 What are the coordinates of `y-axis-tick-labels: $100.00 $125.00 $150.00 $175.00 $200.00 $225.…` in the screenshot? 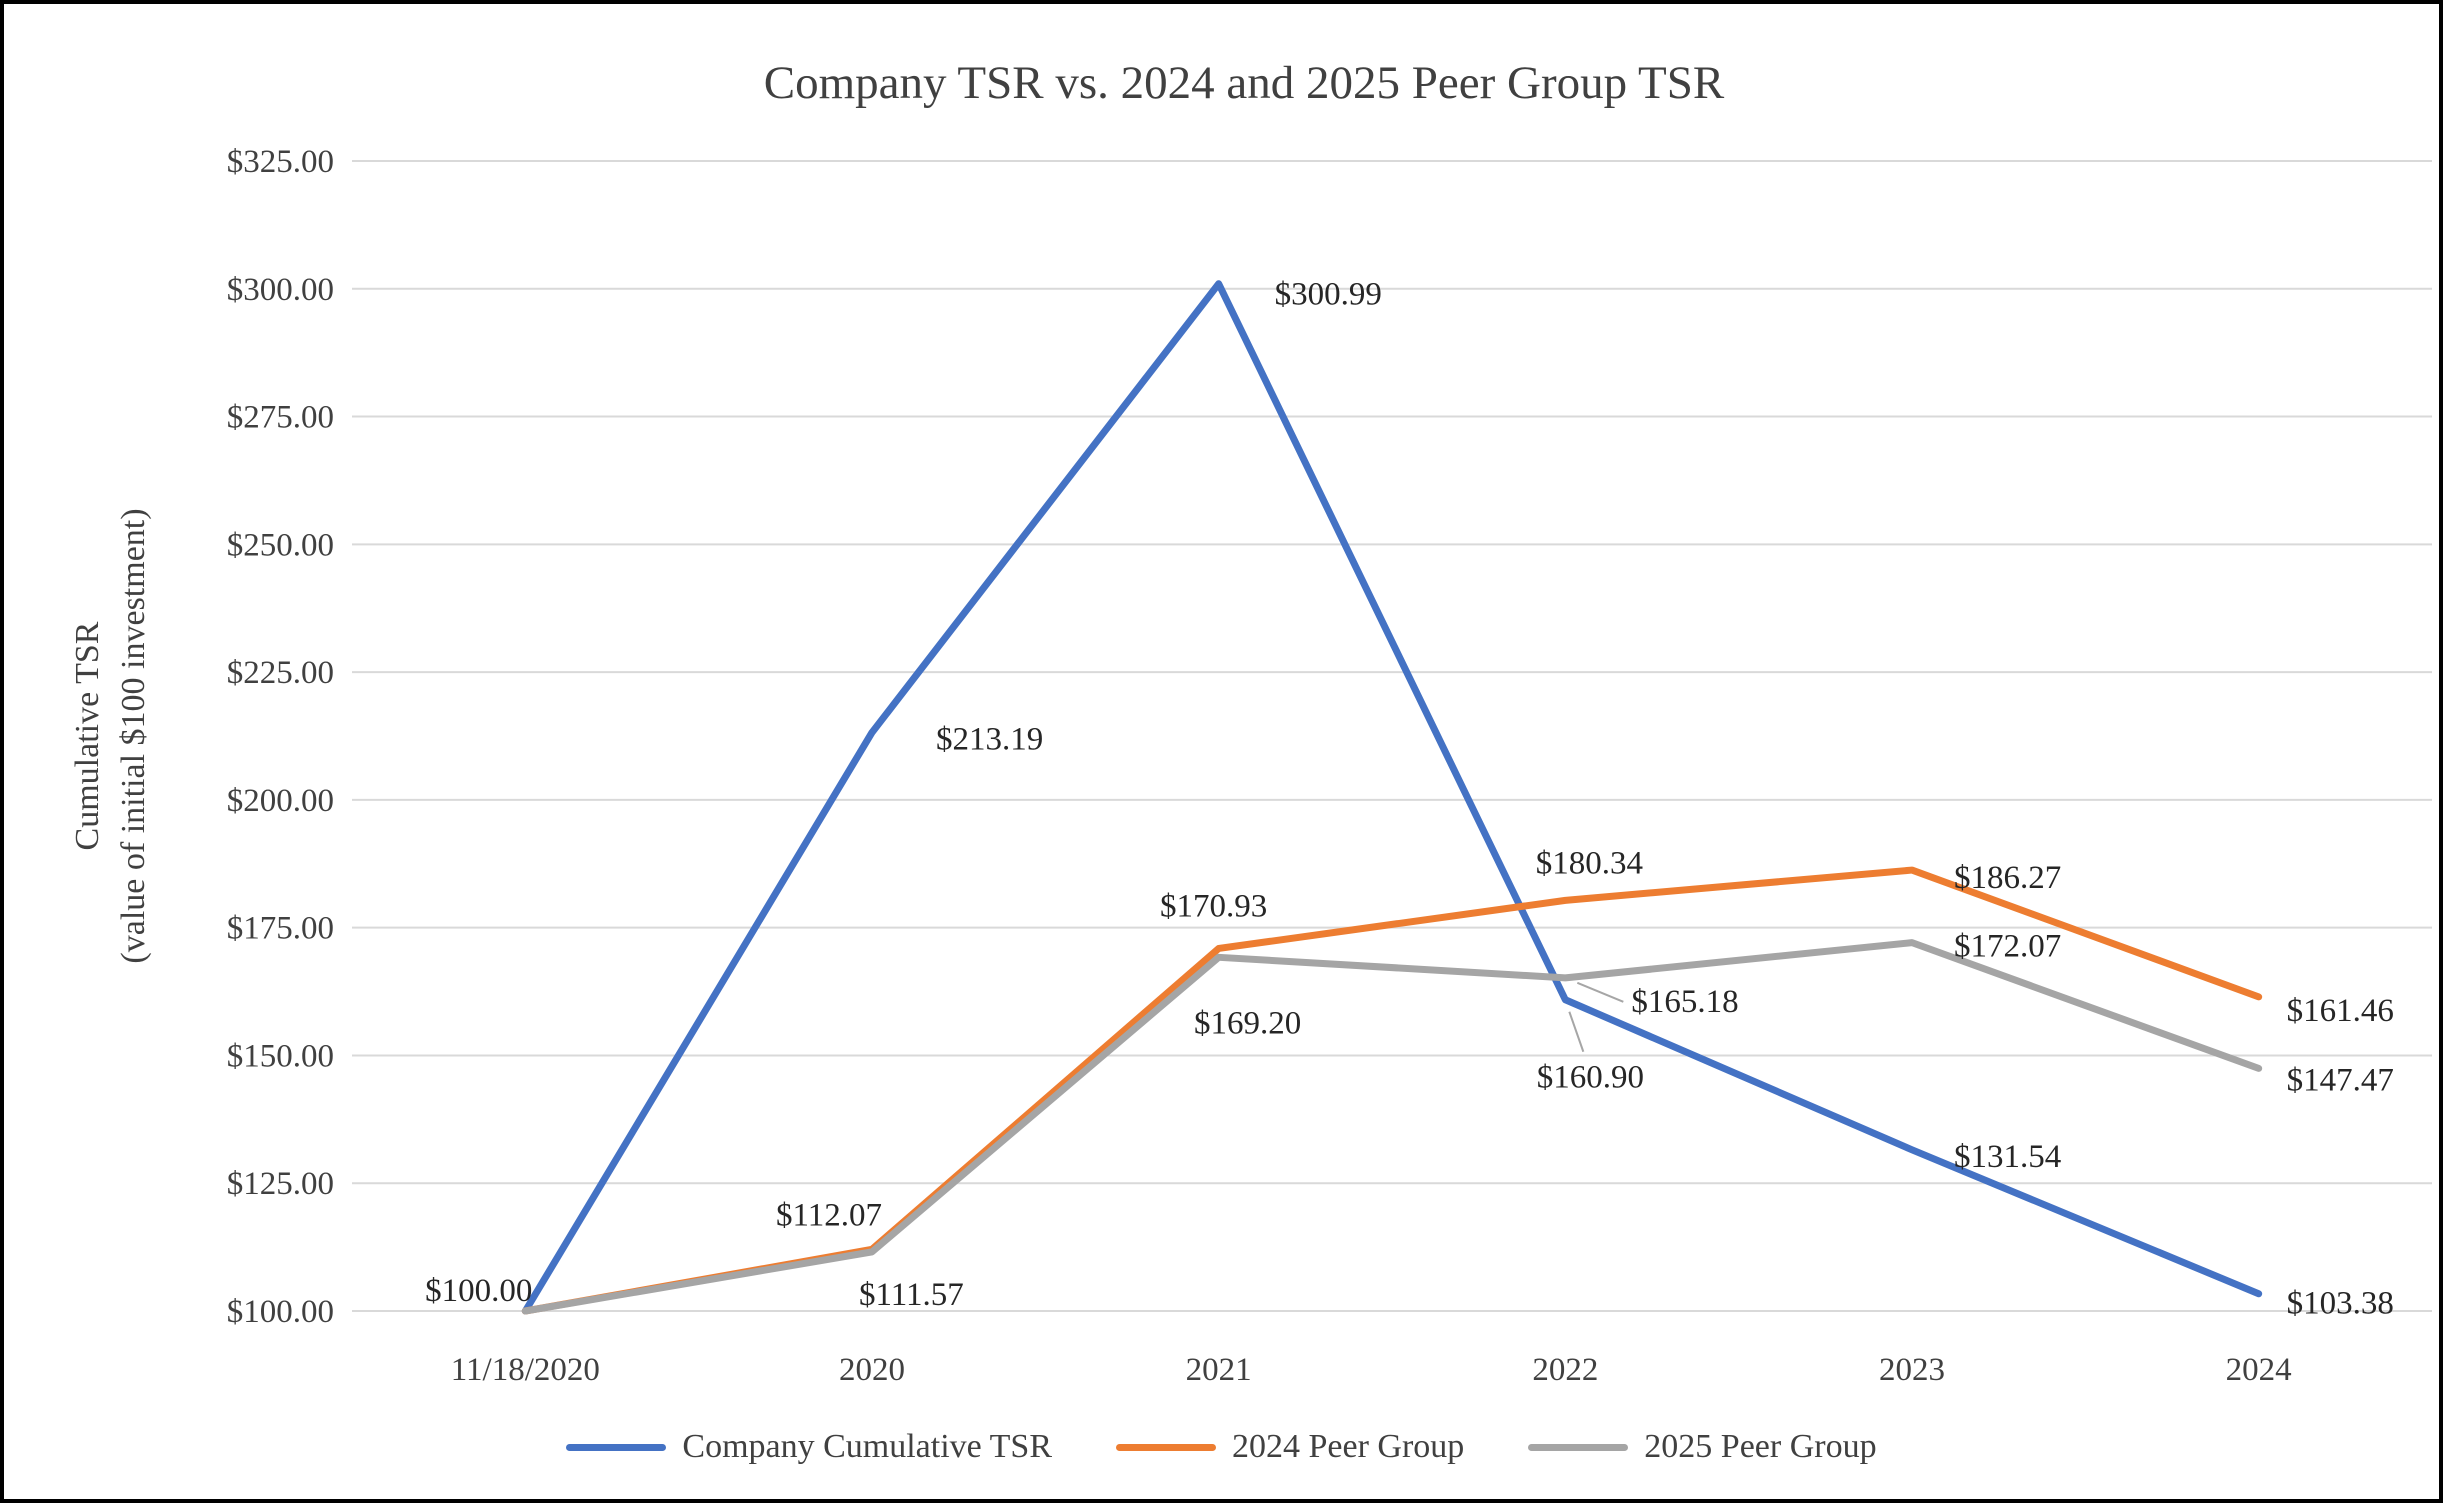 It's located at (280, 737).